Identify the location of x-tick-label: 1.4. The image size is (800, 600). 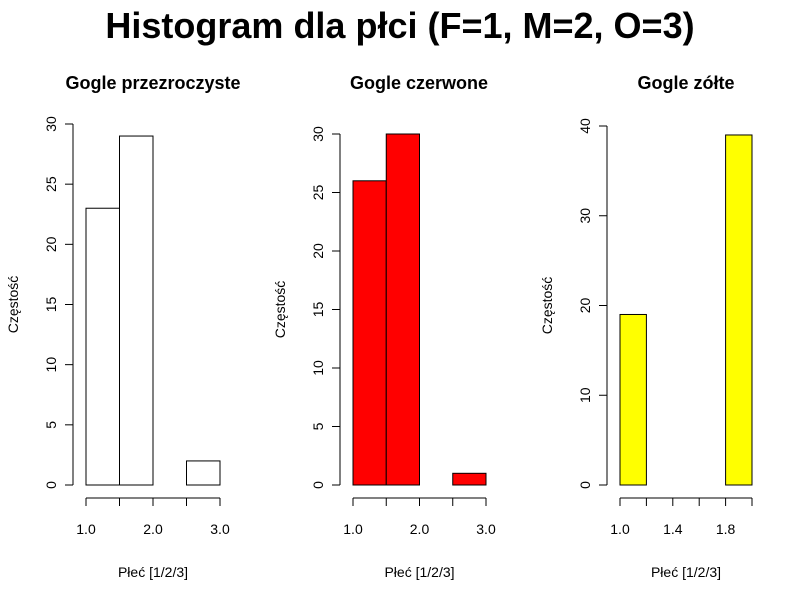
(673, 529).